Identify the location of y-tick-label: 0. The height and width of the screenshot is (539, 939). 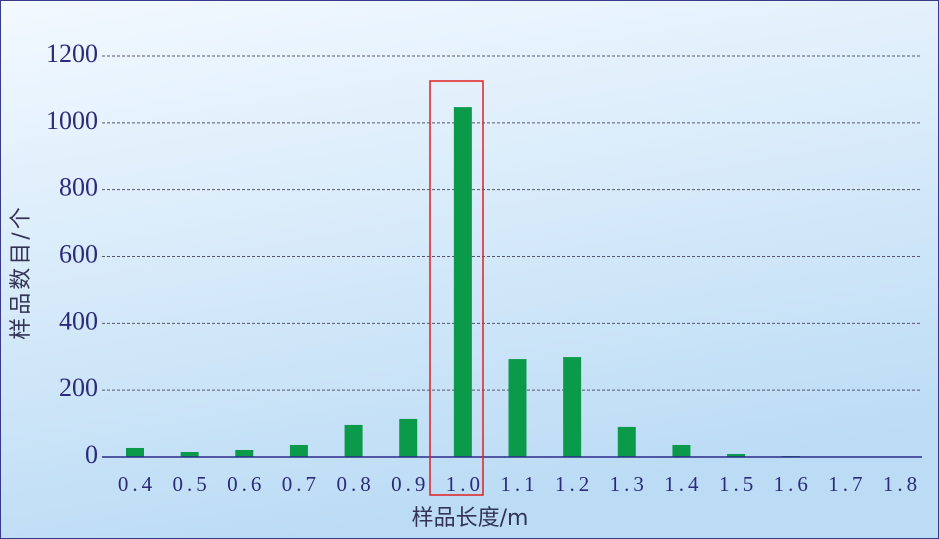
(91, 454).